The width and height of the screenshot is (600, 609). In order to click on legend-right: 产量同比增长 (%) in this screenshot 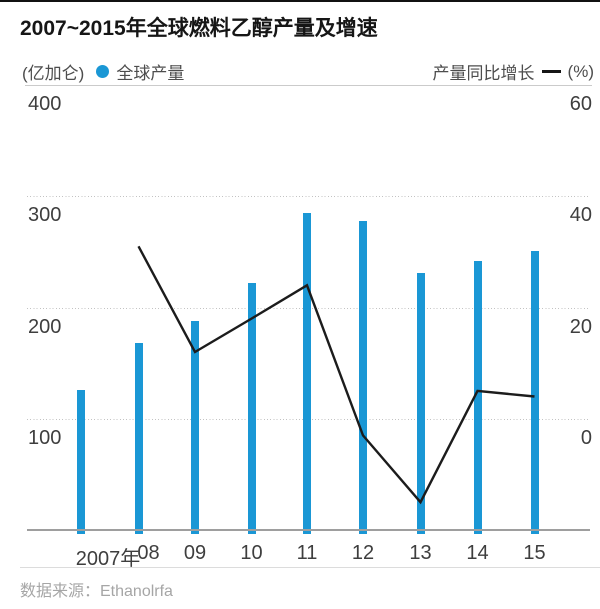, I will do `click(513, 71)`.